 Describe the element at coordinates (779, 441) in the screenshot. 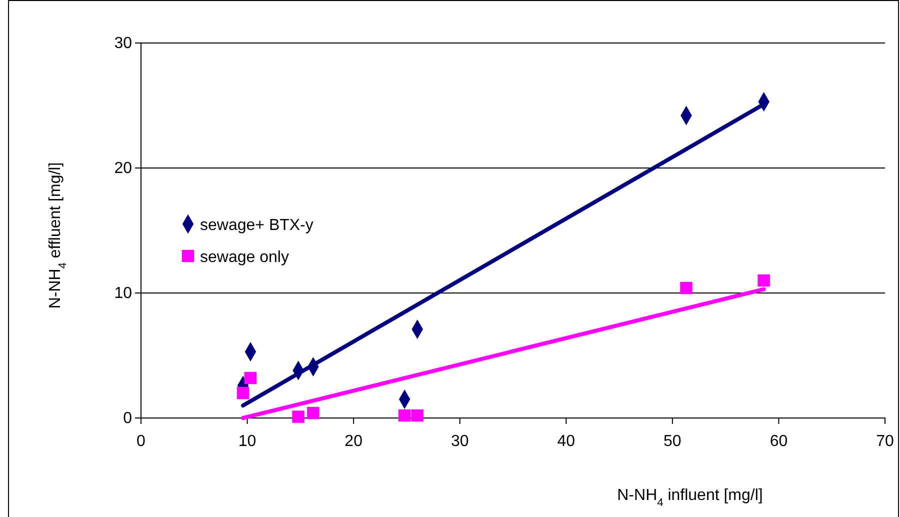

I see `x-tick-label: 60` at that location.